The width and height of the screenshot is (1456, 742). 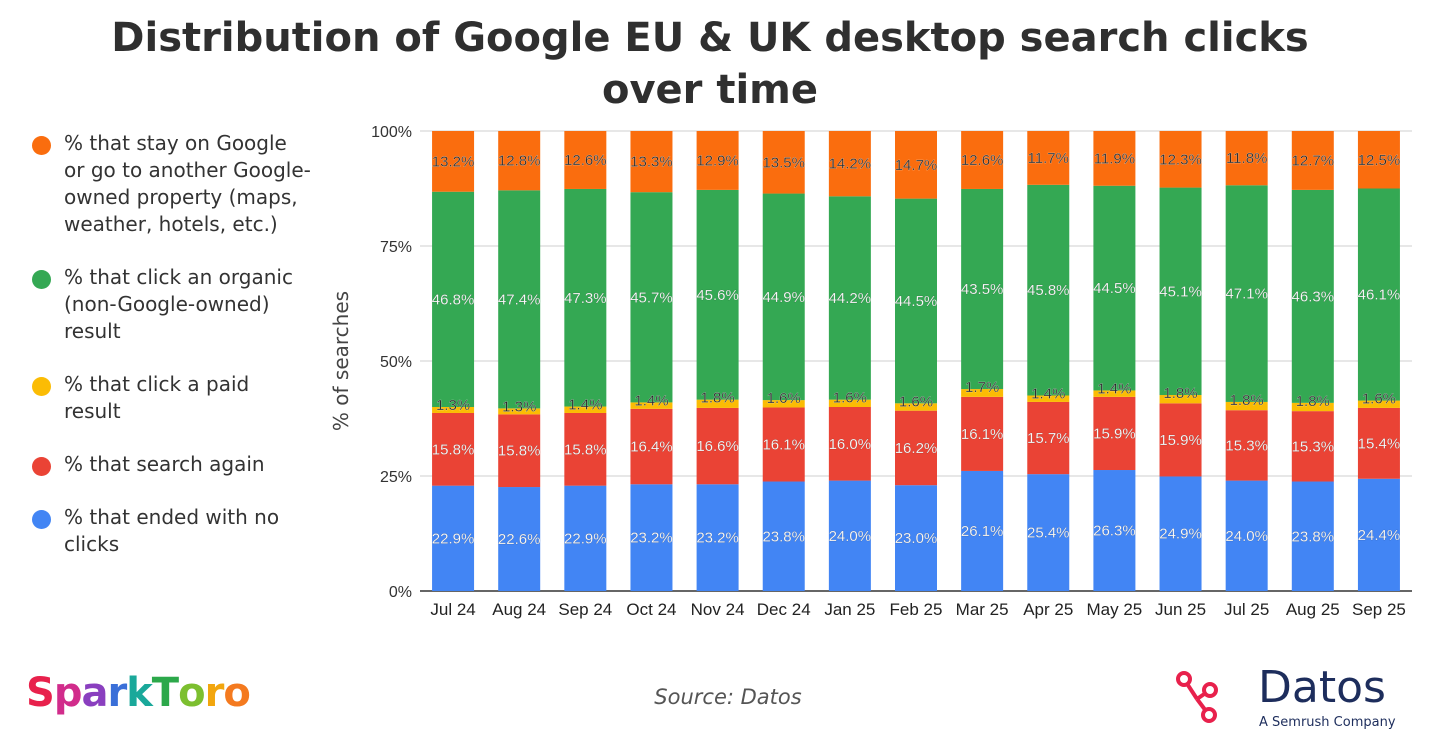 I want to click on data-label: 43.5%, so click(x=982, y=289).